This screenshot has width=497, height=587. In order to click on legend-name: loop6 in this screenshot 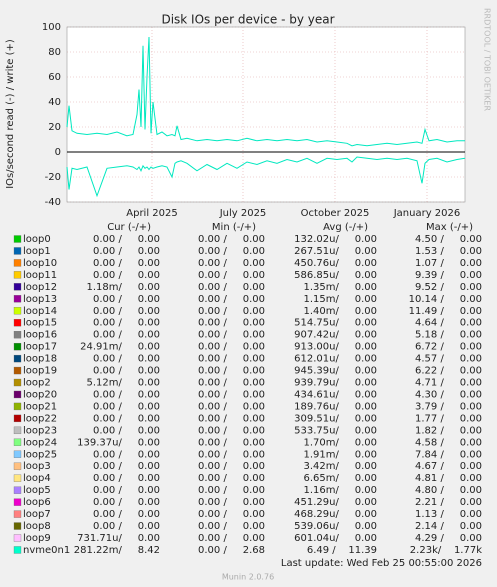, I will do `click(37, 502)`.